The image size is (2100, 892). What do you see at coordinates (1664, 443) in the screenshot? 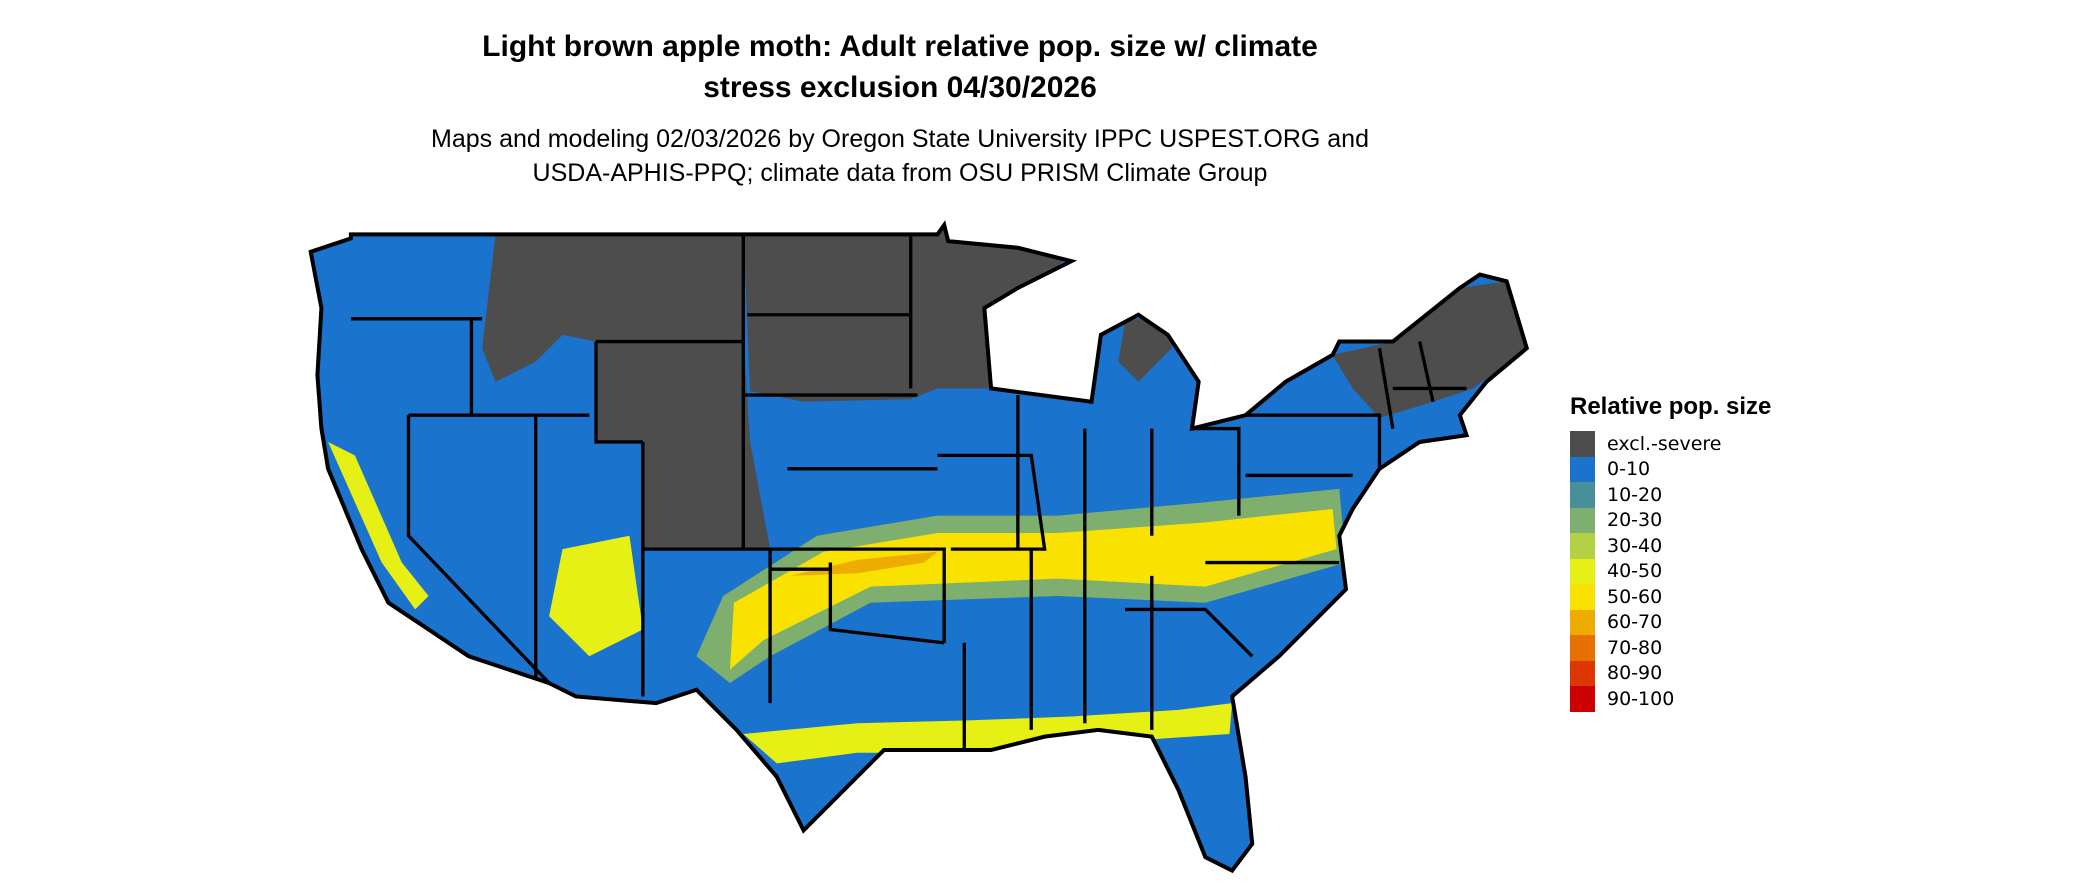
I see `legend-label: excl.-severe` at bounding box center [1664, 443].